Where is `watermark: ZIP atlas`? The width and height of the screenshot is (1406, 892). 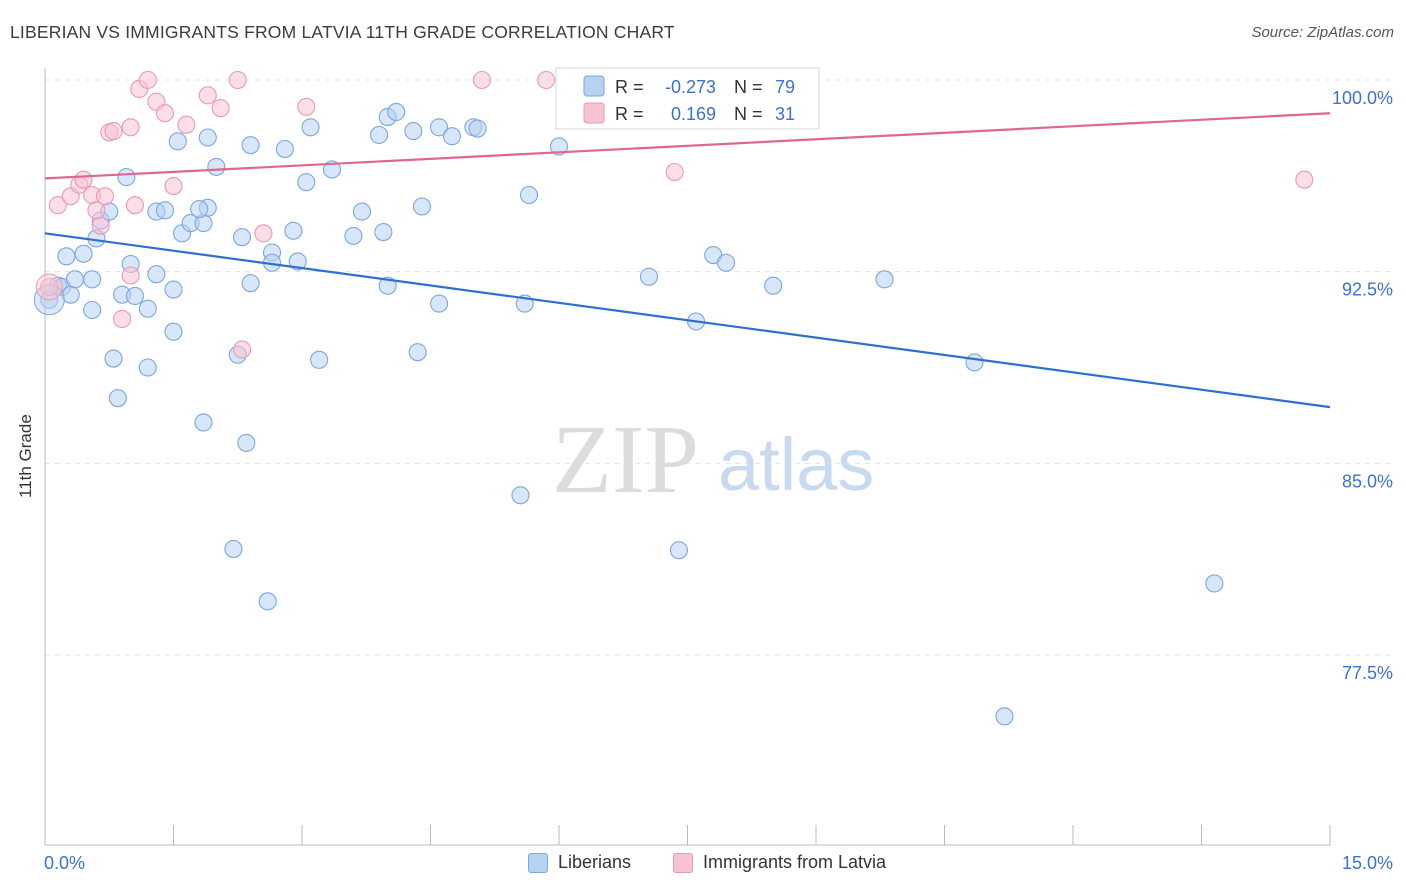
watermark: ZIP atlas is located at coordinates (713, 460).